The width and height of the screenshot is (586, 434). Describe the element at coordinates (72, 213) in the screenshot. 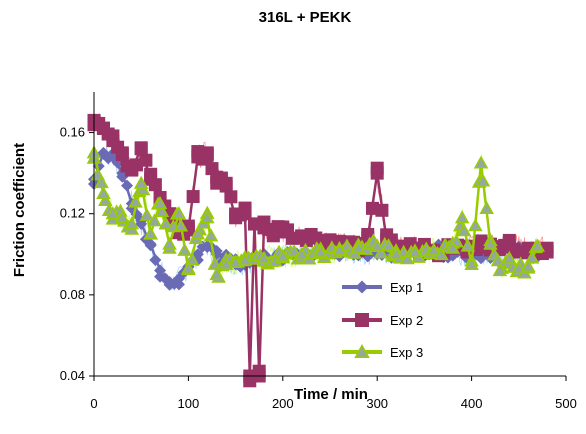

I see `y-tick-label: 0.12` at that location.